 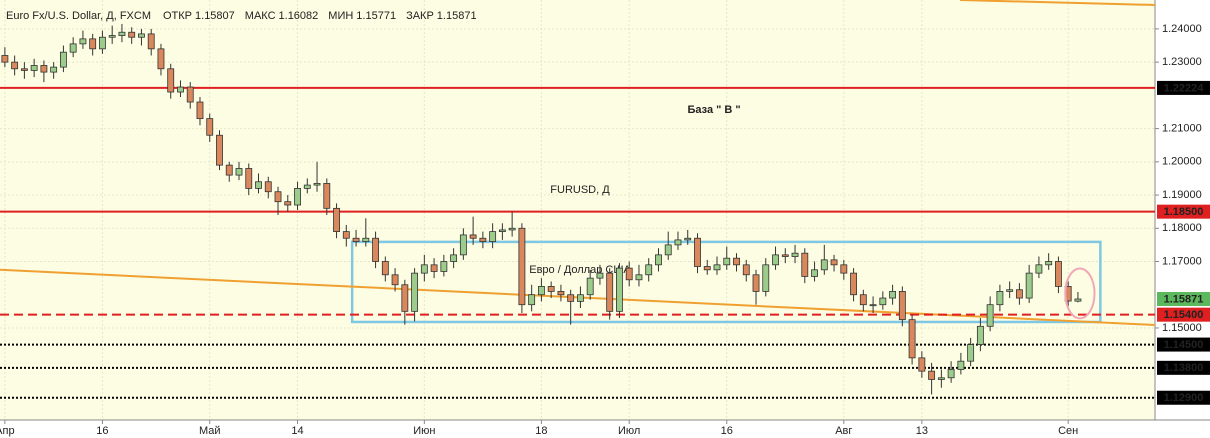 I want to click on annotation: База " В ", so click(x=713, y=110).